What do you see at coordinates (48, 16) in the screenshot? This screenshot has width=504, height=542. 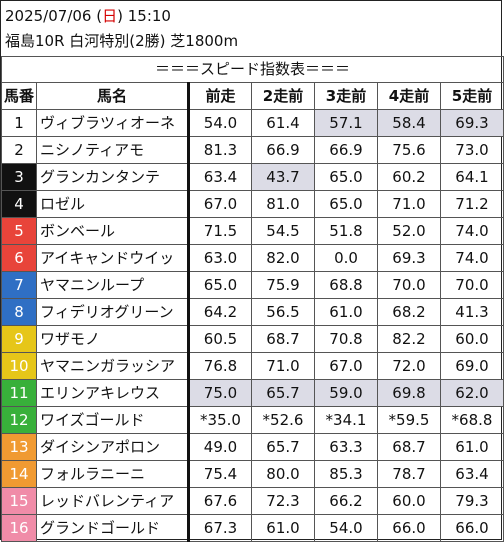 I see `race-date: 2025/07/06` at bounding box center [48, 16].